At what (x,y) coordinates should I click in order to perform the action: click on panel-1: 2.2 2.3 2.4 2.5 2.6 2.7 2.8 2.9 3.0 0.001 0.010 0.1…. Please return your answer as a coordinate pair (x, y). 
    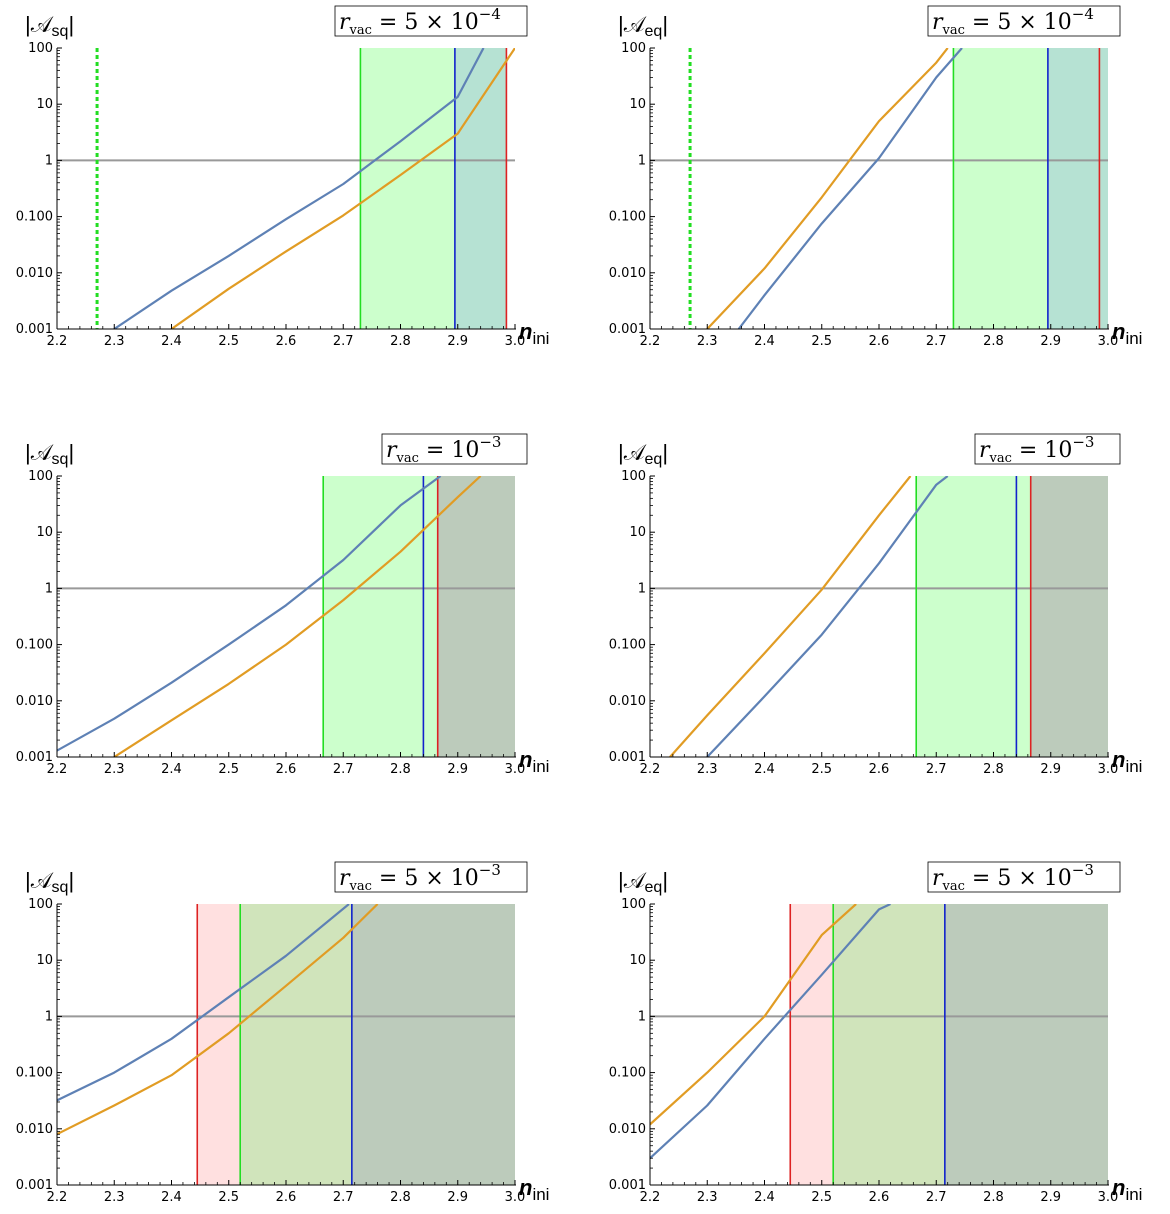
    Looking at the image, I should click on (283, 177).